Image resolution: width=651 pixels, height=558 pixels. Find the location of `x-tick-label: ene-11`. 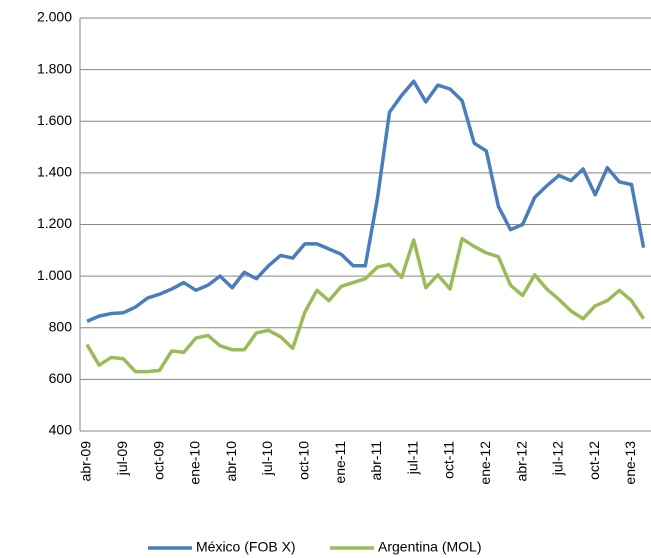

x-tick-label: ene-11 is located at coordinates (340, 462).